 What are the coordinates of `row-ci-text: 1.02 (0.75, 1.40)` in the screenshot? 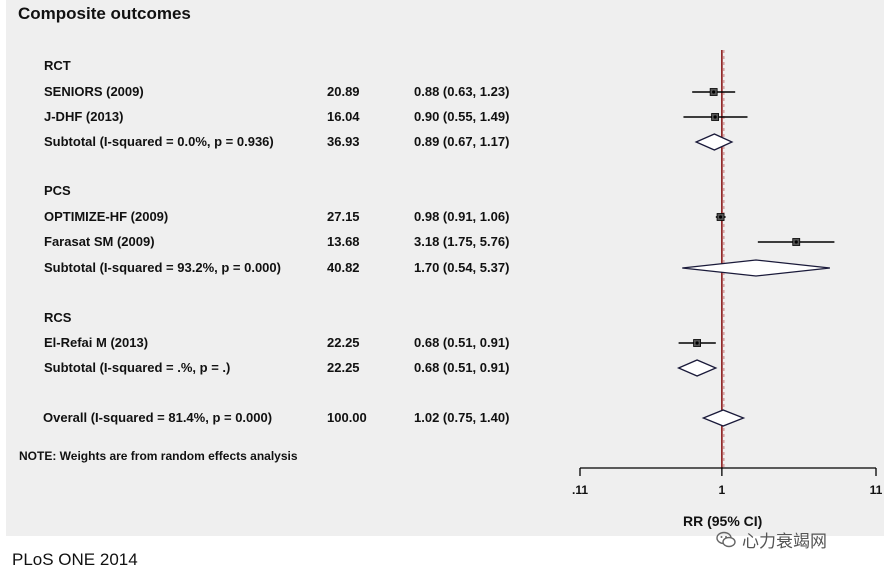 It's located at (462, 417).